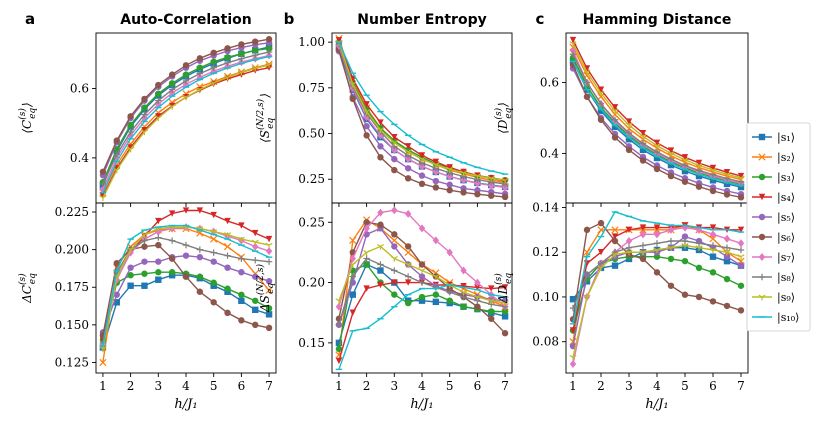 The width and height of the screenshot is (831, 428). Describe the element at coordinates (545, 342) in the screenshot. I see `y-tick-label: 0.08` at that location.